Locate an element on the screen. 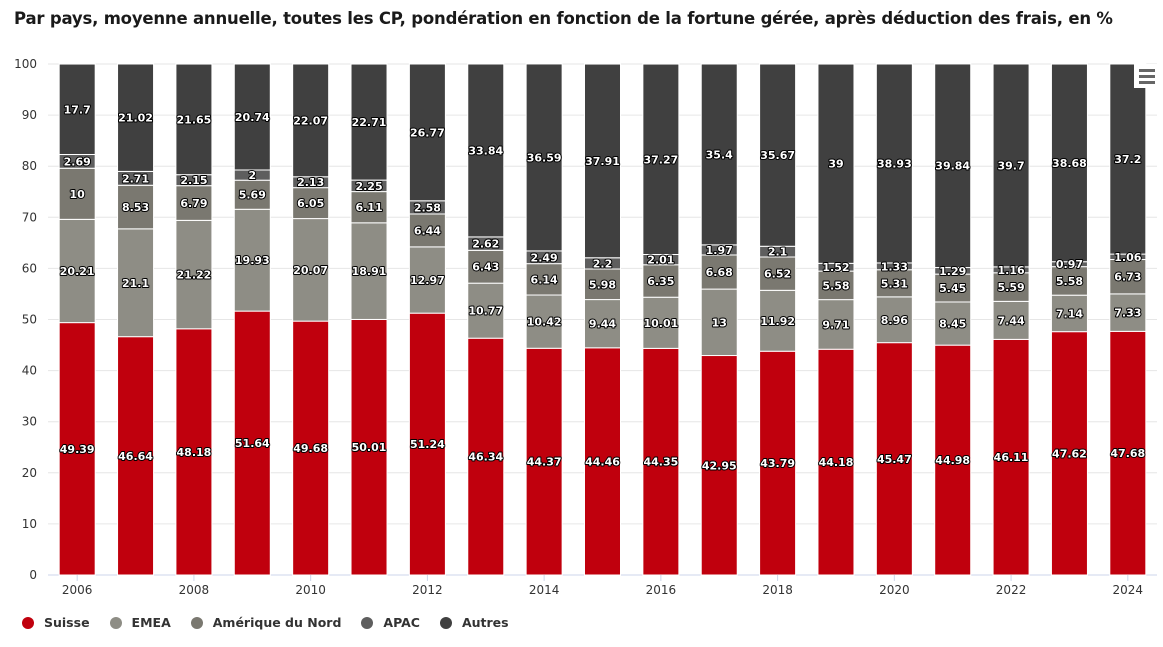 Image resolution: width=1163 pixels, height=647 pixels. legend-item-am-rique-du-nord: Amérique du Nord is located at coordinates (265, 622).